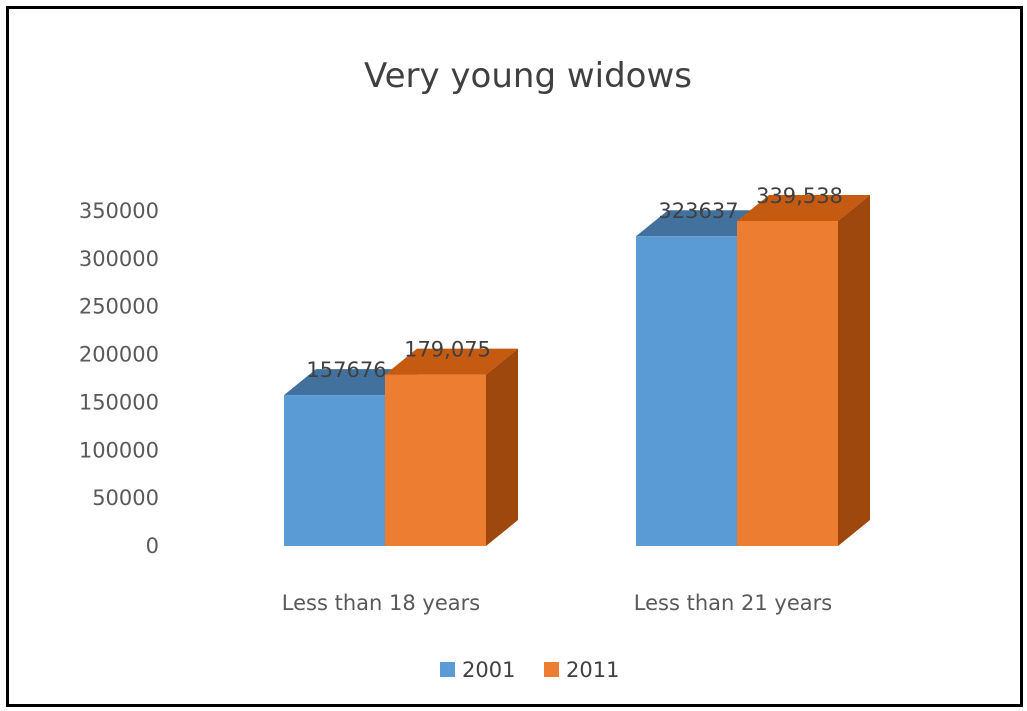 This screenshot has width=1027, height=711. Describe the element at coordinates (152, 546) in the screenshot. I see `y-tick-label: 0` at that location.